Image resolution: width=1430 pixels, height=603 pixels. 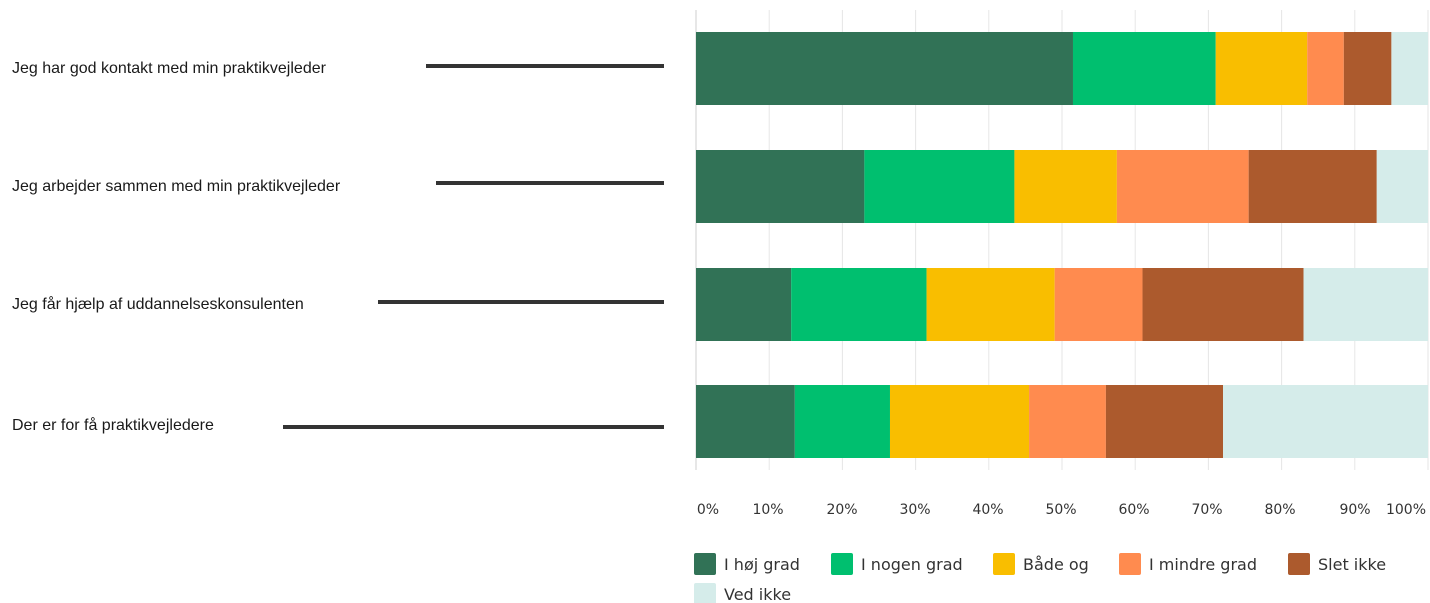 I want to click on x-tick-label: 70%, so click(x=1206, y=510).